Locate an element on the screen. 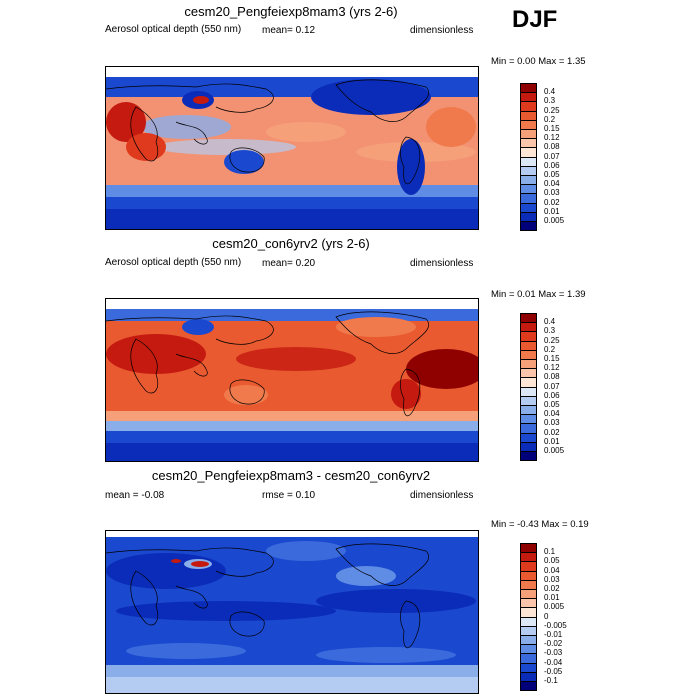  legend-label: -0.01 is located at coordinates (553, 634).